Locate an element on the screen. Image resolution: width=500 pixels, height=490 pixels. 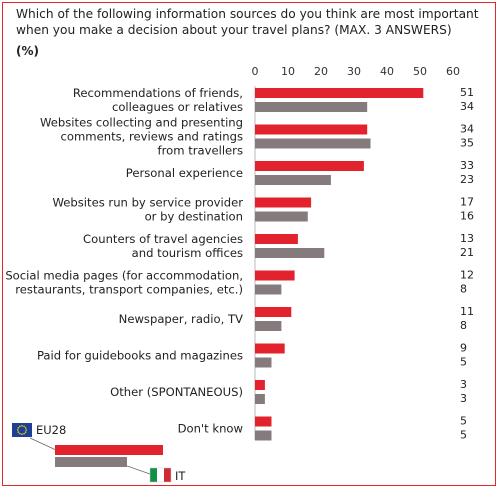
category-label: Newspaper, radio, TV is located at coordinates (181, 319).